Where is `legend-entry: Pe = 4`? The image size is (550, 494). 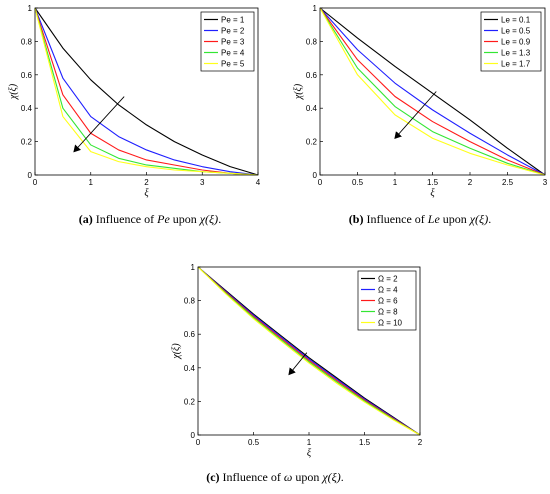
legend-entry: Pe = 4 is located at coordinates (233, 53).